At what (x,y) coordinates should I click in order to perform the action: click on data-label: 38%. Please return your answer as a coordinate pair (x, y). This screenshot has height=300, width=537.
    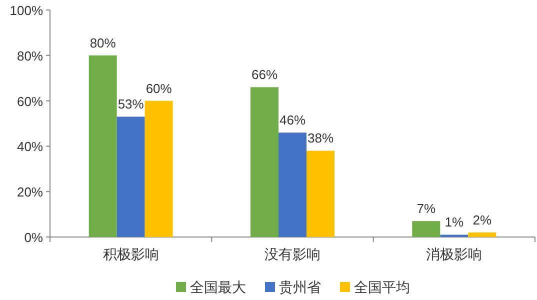
    Looking at the image, I should click on (320, 138).